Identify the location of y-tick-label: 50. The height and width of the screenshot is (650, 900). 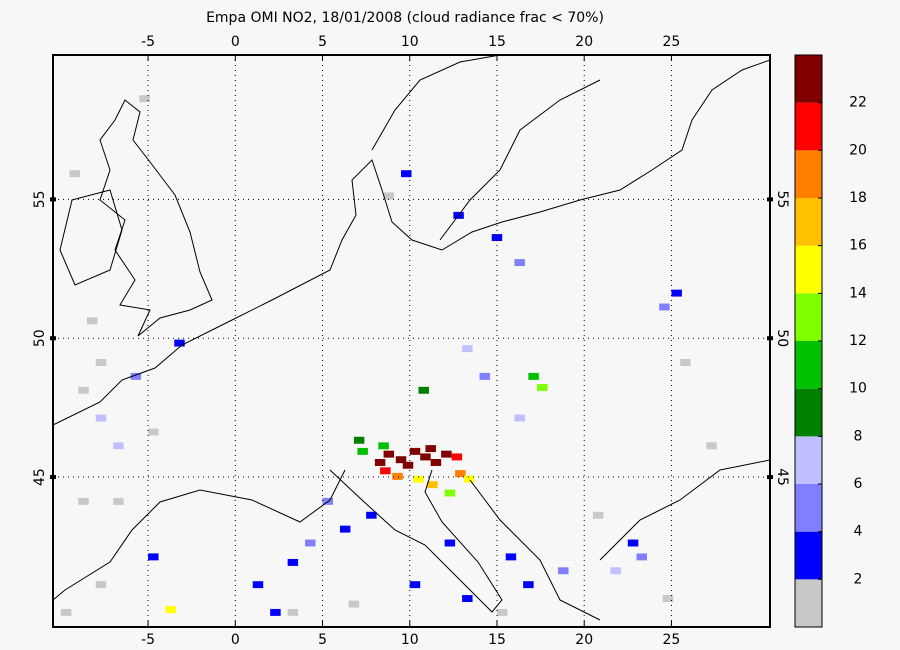
(782, 338).